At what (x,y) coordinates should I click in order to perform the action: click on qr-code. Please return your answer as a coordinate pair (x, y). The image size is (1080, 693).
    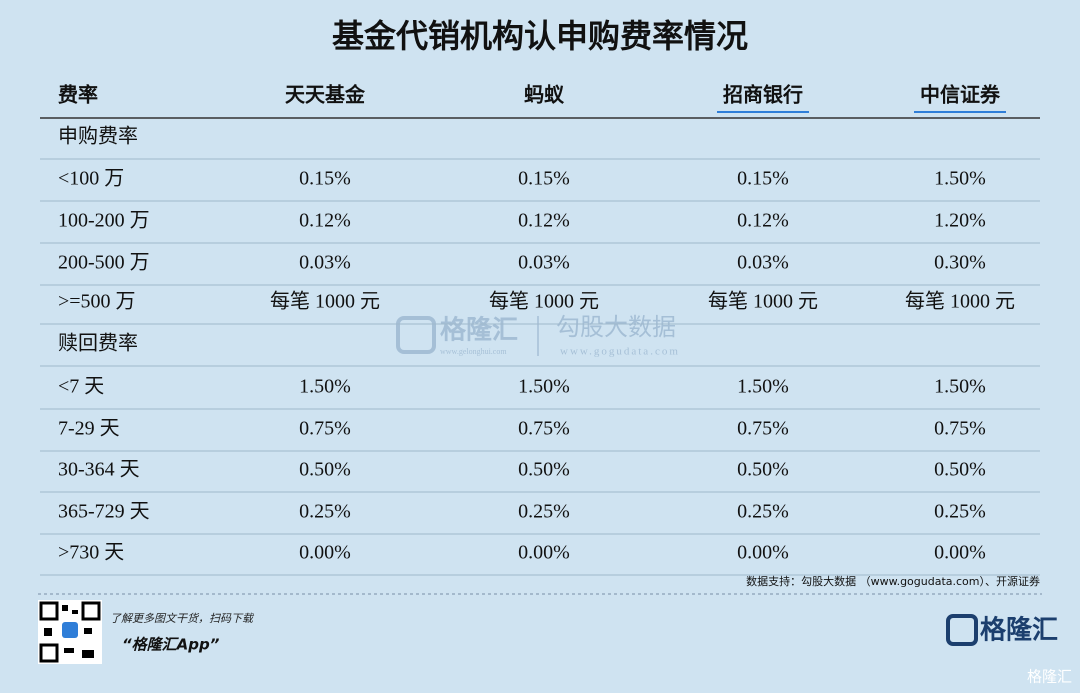
    Looking at the image, I should click on (70, 632).